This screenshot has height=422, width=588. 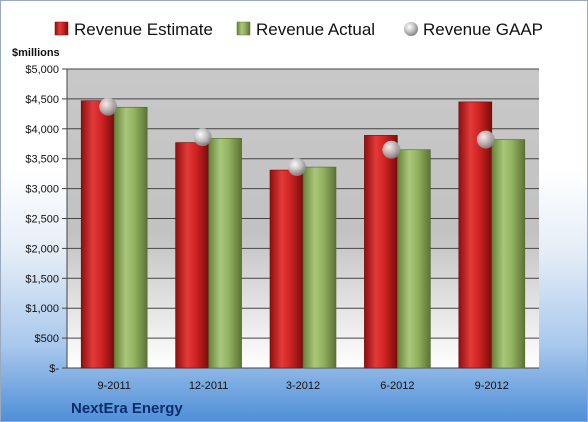 I want to click on y-tick-label: $2,500, so click(x=42, y=220).